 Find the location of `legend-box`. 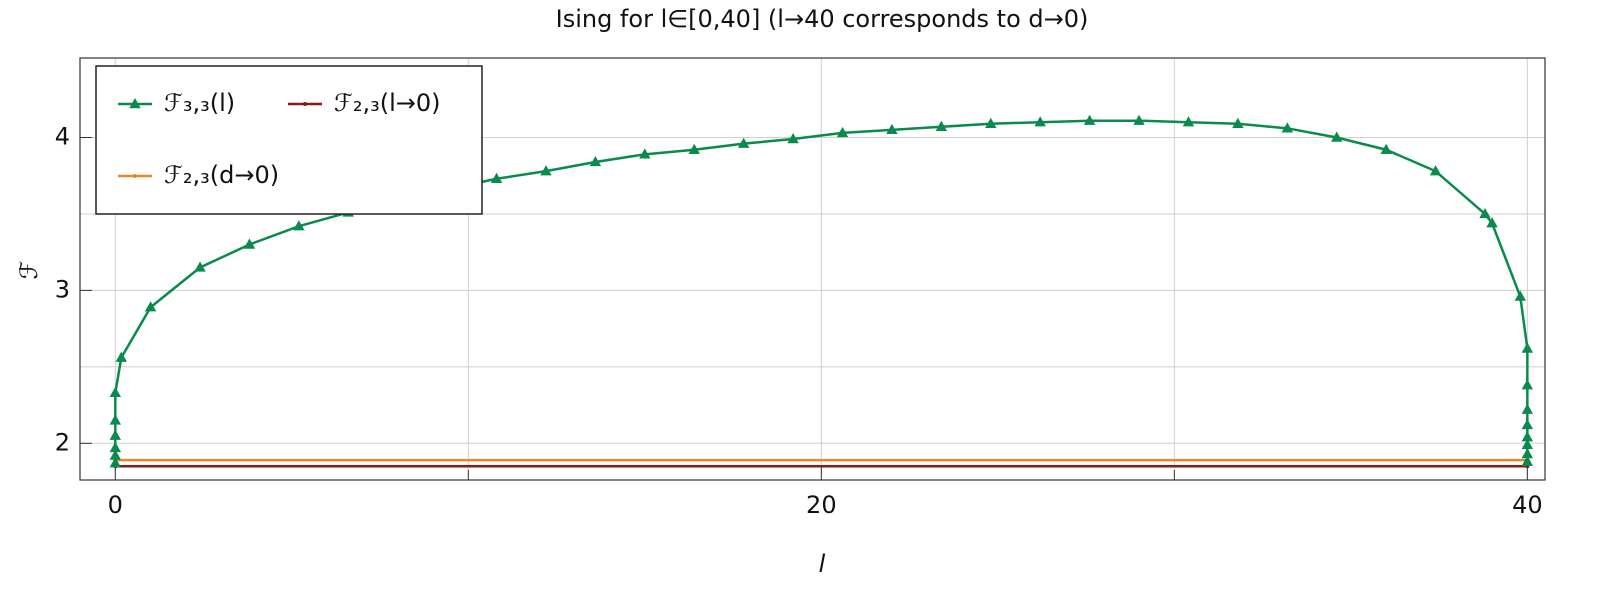

legend-box is located at coordinates (289, 140).